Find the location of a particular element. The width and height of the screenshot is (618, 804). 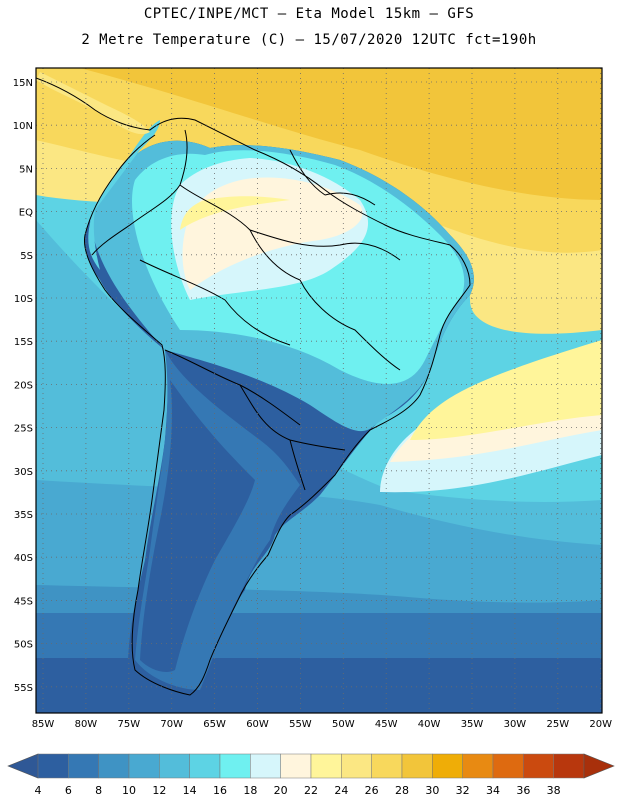

colorbar-tick-label: 32 is located at coordinates (463, 790).